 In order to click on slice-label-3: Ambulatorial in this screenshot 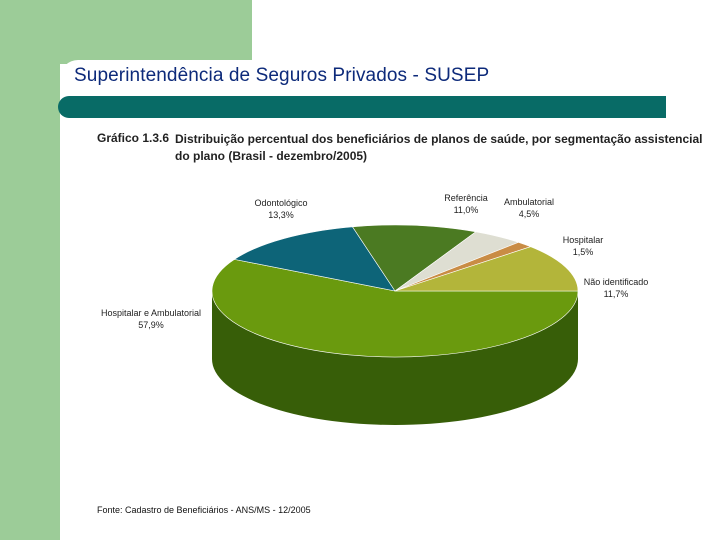, I will do `click(529, 202)`.